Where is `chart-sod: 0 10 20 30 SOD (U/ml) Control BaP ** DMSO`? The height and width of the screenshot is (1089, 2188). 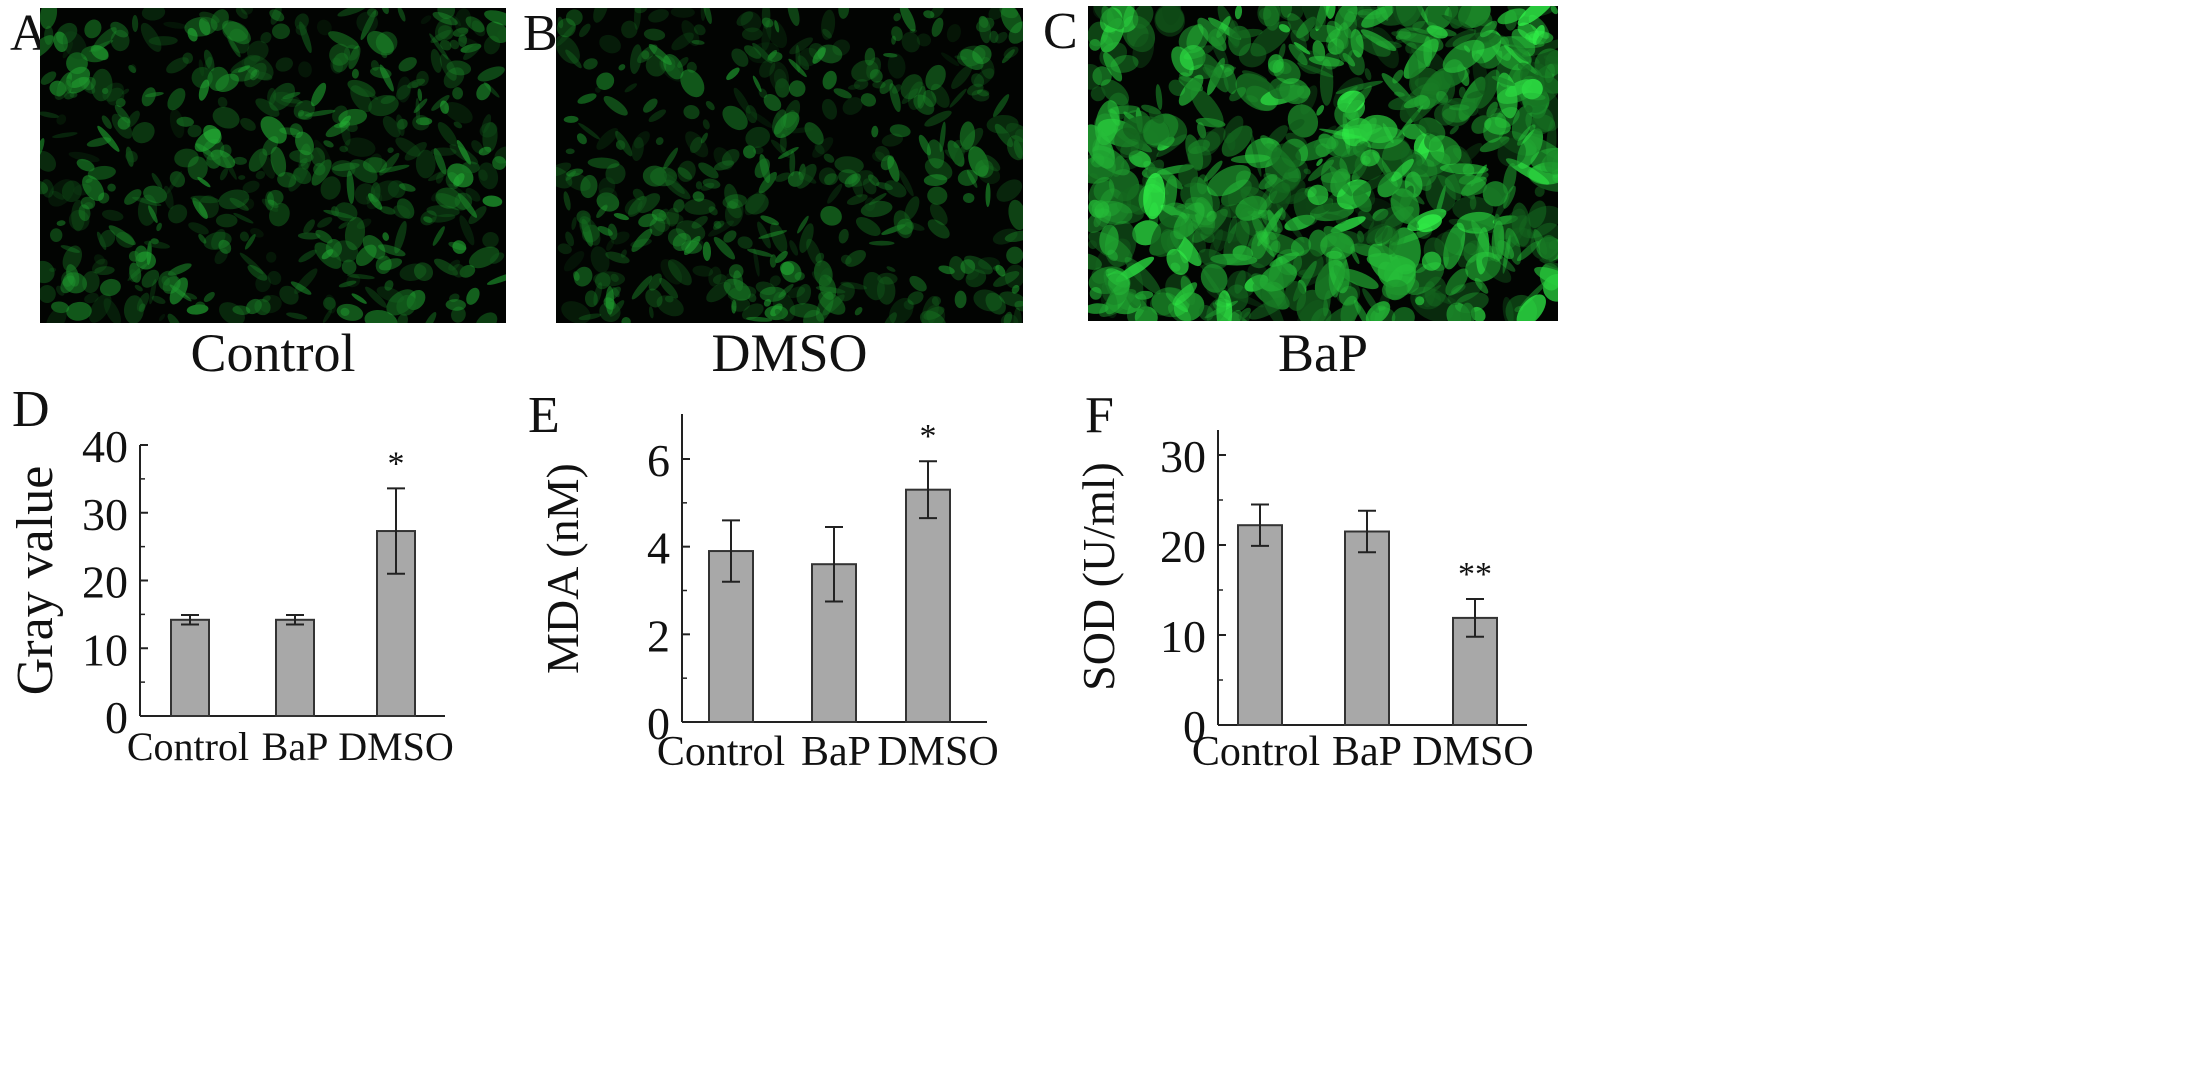 chart-sod: 0 10 20 30 SOD (U/ml) Control BaP ** DMSO is located at coordinates (1303, 602).